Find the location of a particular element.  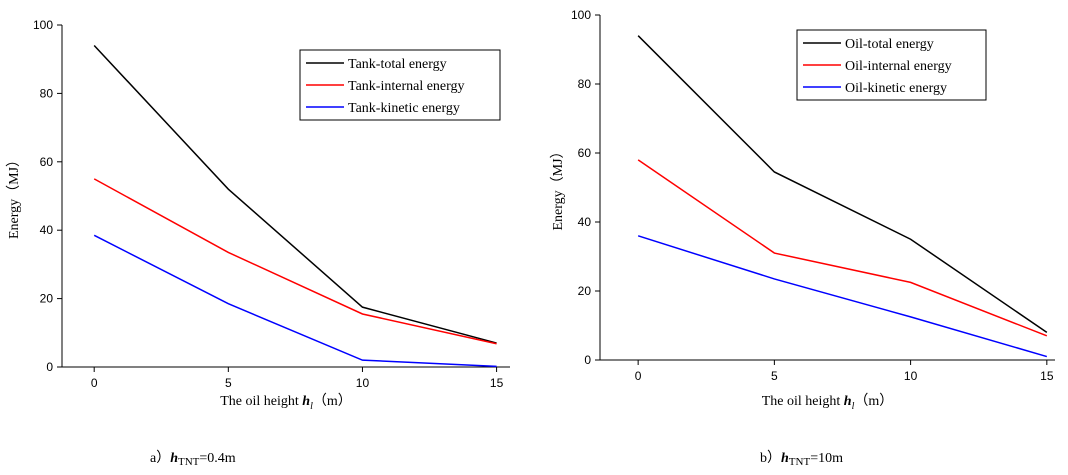

caption-prefix: b） is located at coordinates (770, 458).